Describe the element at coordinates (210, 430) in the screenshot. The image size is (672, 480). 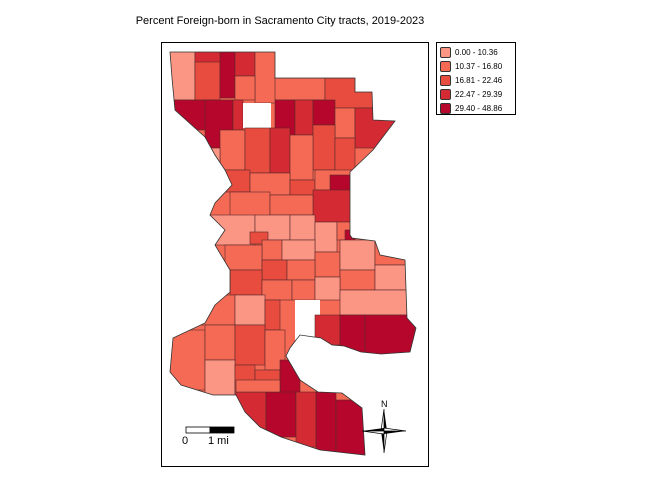
I see `scale-bar` at that location.